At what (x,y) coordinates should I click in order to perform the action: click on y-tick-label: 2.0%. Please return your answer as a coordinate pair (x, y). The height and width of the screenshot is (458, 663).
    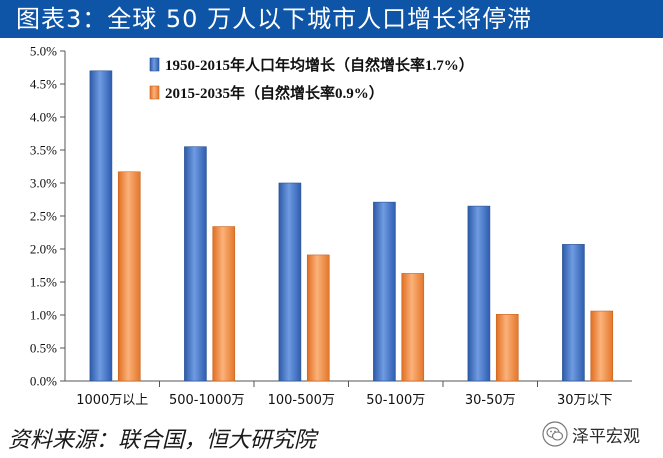
    Looking at the image, I should click on (43, 249).